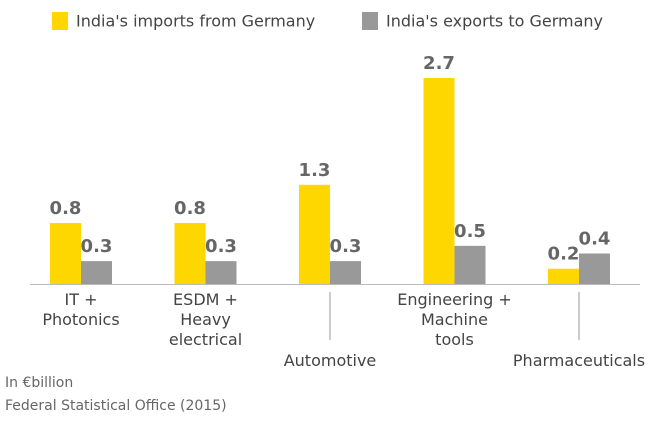 This screenshot has width=660, height=433. What do you see at coordinates (595, 238) in the screenshot?
I see `value-label: 0.4` at bounding box center [595, 238].